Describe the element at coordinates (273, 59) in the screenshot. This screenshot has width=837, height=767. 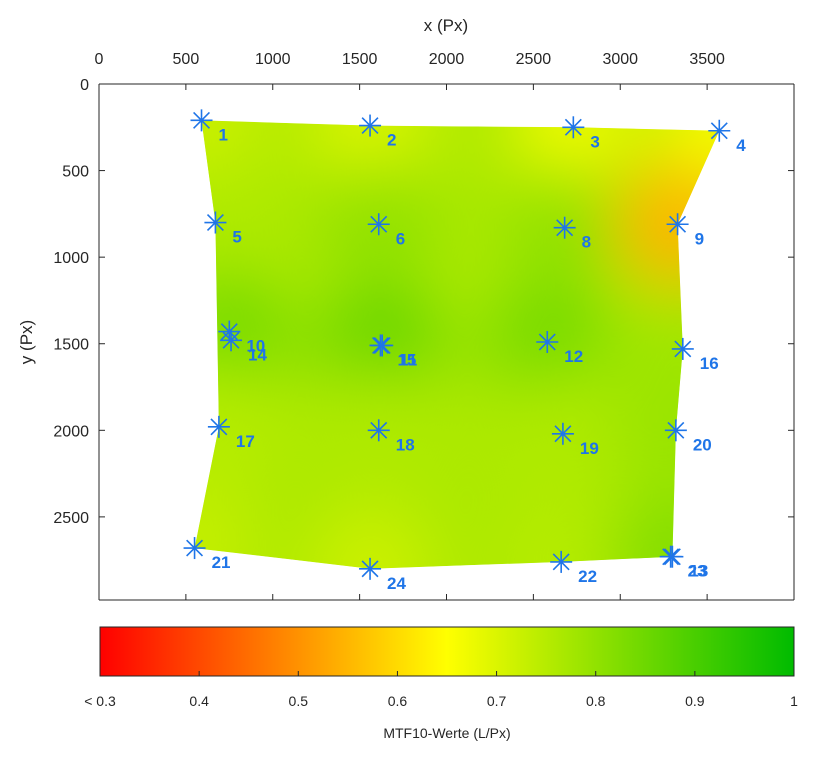
I see `x-tick-label: 1000` at that location.